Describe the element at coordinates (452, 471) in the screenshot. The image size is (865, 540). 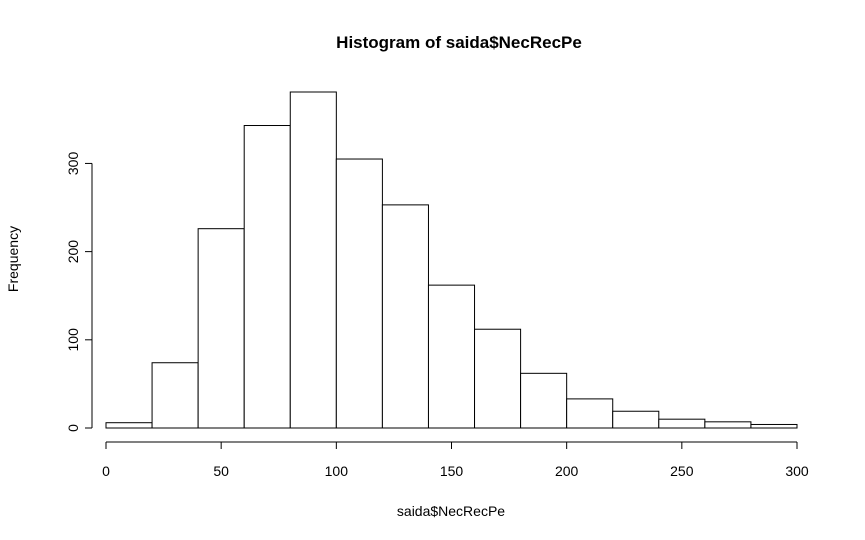
I see `x-tick-label: 150` at that location.